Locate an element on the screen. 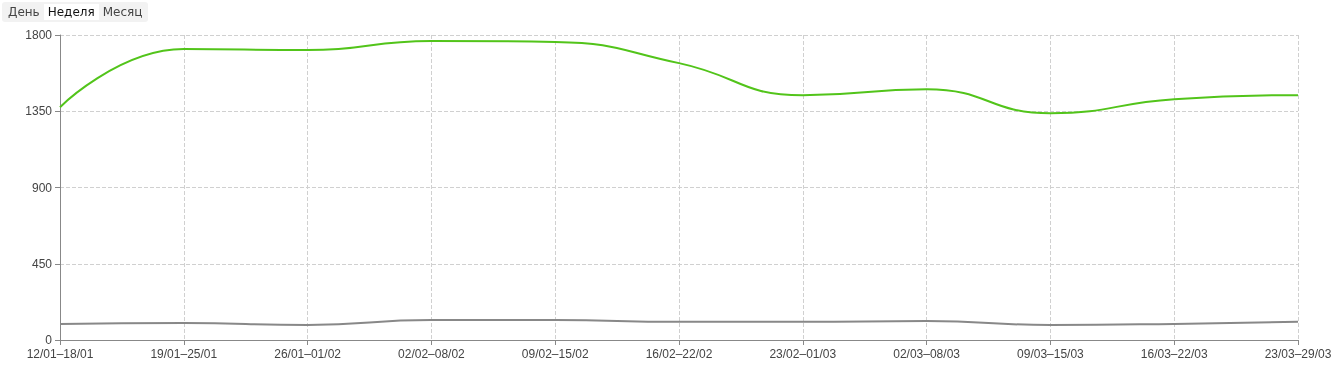  y-tick-label: 1350 is located at coordinates (39, 111).